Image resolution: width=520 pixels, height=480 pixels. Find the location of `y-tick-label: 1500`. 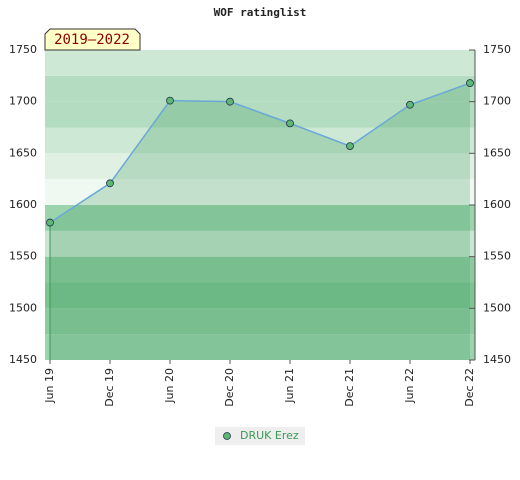

y-tick-label: 1500 is located at coordinates (23, 307).